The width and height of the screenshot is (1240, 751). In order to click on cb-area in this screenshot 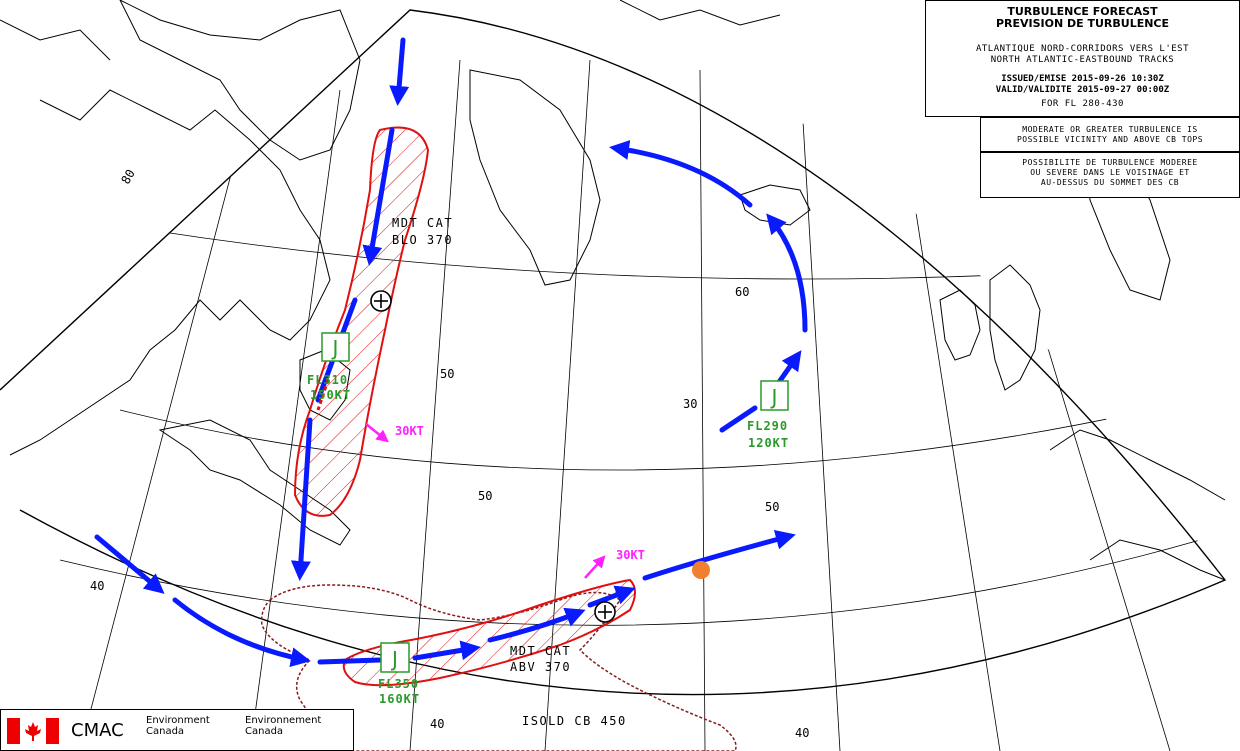, I will do `click(498, 667)`.